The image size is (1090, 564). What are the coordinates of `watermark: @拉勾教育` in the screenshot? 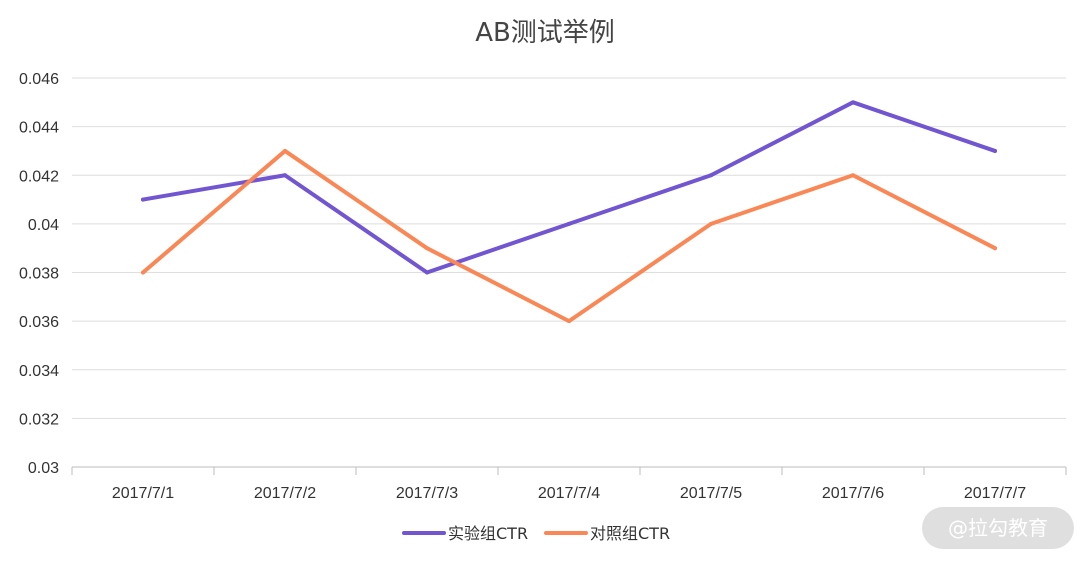 It's located at (998, 528).